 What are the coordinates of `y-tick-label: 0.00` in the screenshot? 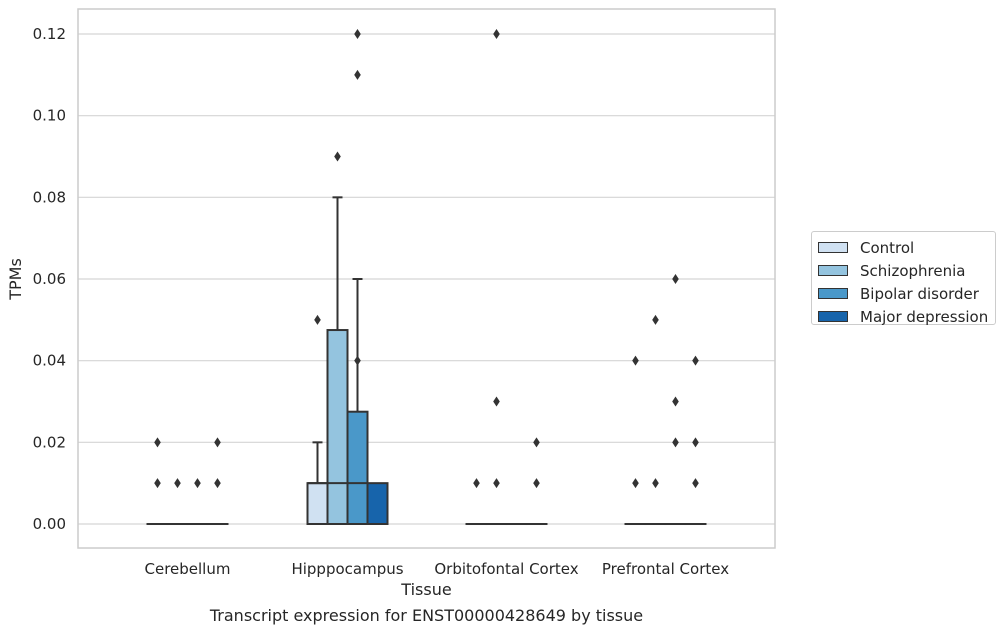 It's located at (49, 524).